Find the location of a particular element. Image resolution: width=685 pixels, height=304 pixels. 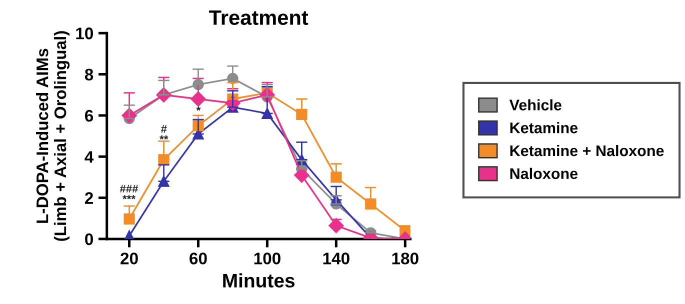

x-axis-title: Minutes is located at coordinates (259, 280).